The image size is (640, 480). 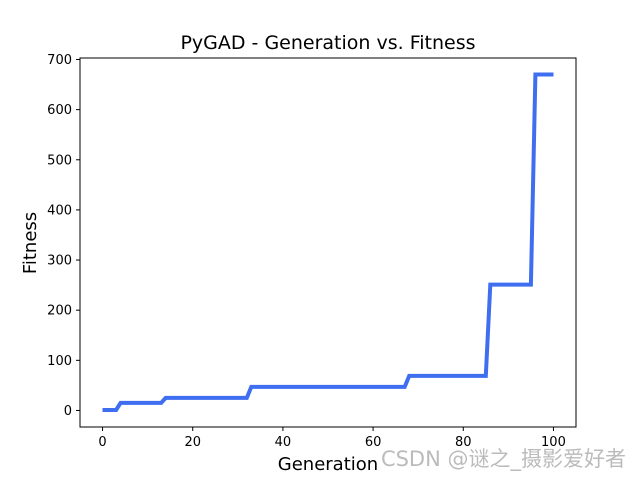 I want to click on x-tick-label: 100, so click(x=553, y=442).